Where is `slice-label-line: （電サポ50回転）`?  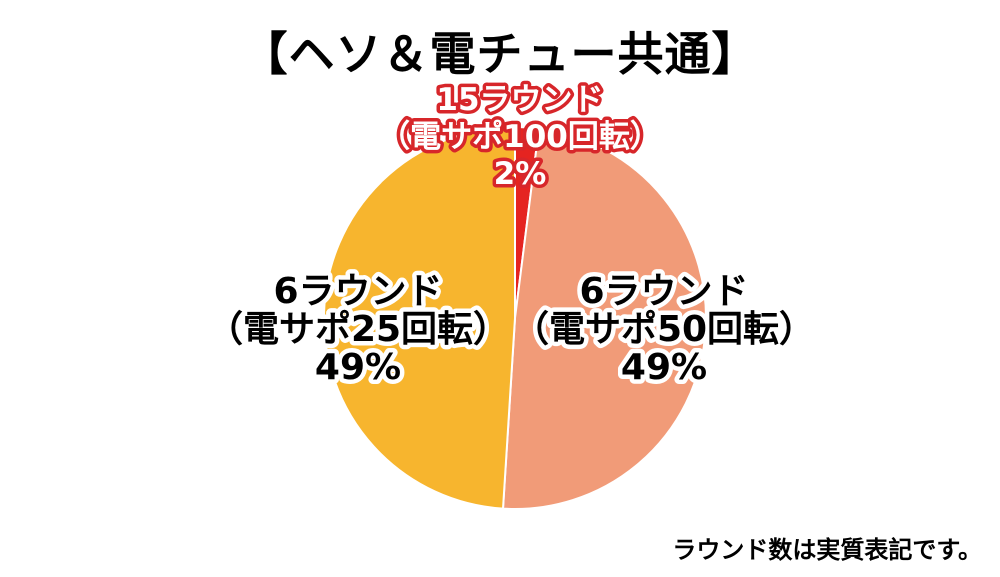 slice-label-line: （電サポ50回転） is located at coordinates (664, 329).